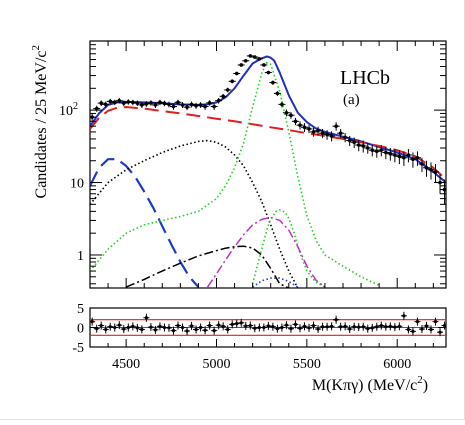 The height and width of the screenshot is (425, 465). What do you see at coordinates (80, 256) in the screenshot?
I see `y-tick-label: 1` at bounding box center [80, 256].